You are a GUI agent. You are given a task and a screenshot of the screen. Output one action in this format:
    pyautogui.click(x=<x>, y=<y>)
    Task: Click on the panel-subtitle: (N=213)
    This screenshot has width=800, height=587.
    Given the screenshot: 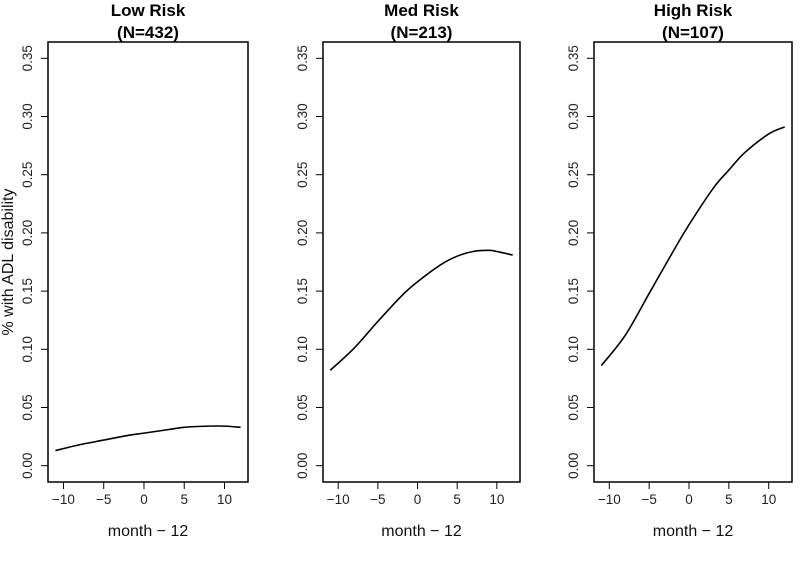 What is the action you would take?
    pyautogui.click(x=422, y=32)
    